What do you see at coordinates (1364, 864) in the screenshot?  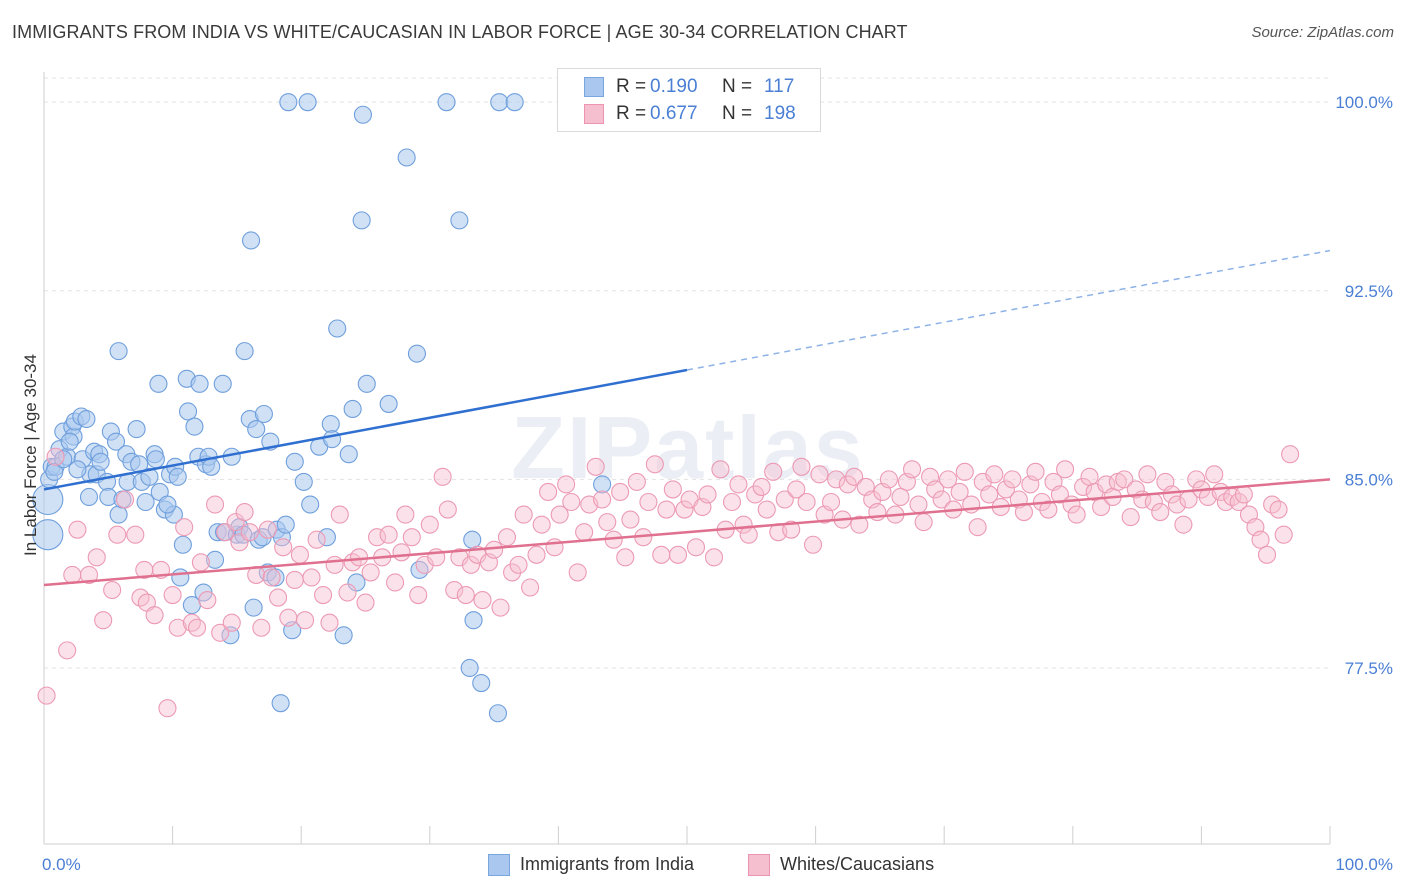 I see `x-tick-label: 100.0%` at bounding box center [1364, 864].